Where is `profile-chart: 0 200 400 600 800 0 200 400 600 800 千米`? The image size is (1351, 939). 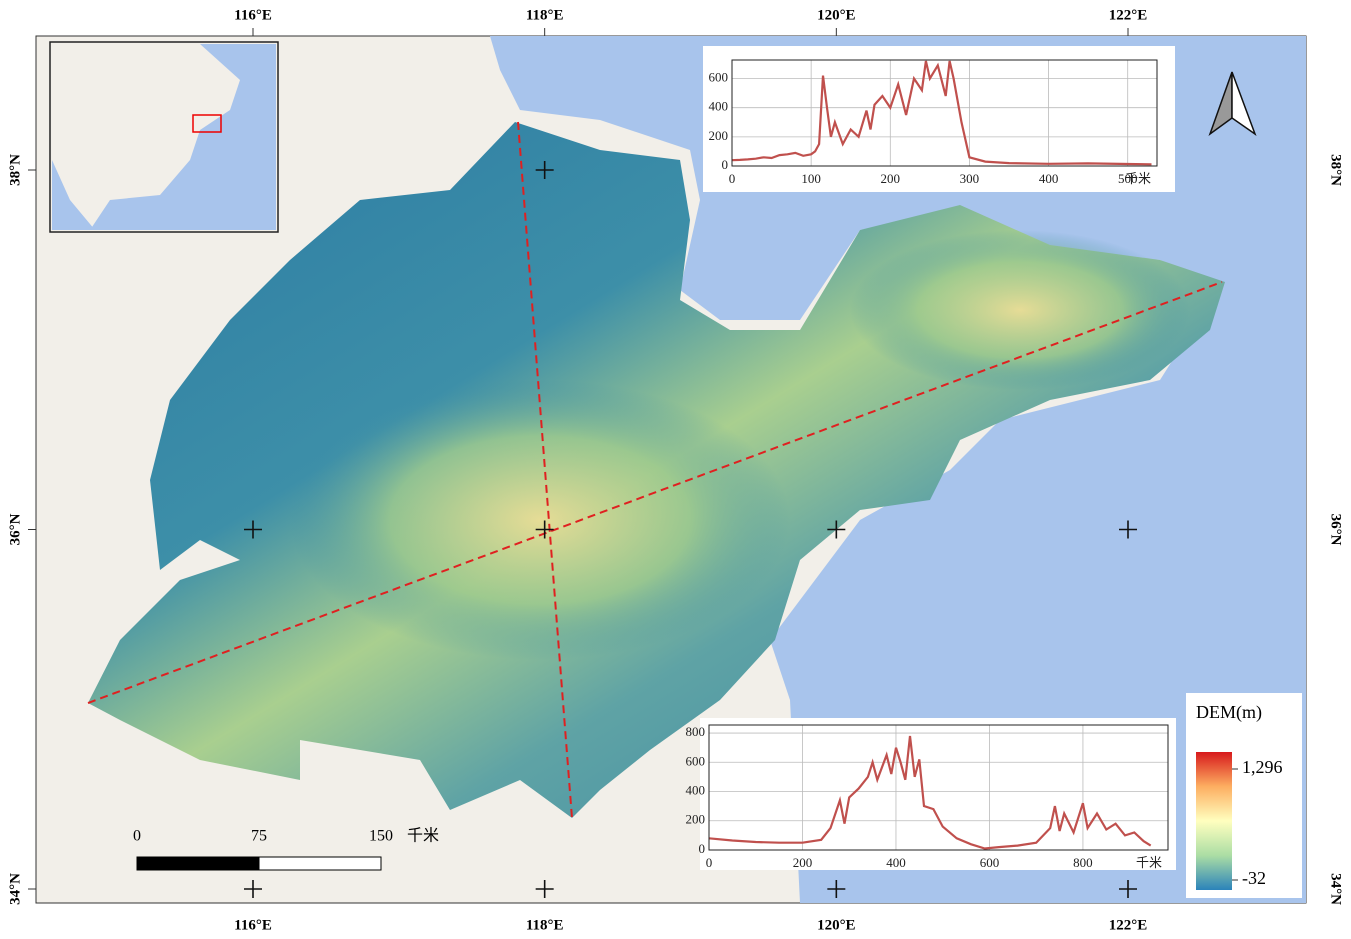 profile-chart: 0 200 400 600 800 0 200 400 600 800 千米 is located at coordinates (927, 797).